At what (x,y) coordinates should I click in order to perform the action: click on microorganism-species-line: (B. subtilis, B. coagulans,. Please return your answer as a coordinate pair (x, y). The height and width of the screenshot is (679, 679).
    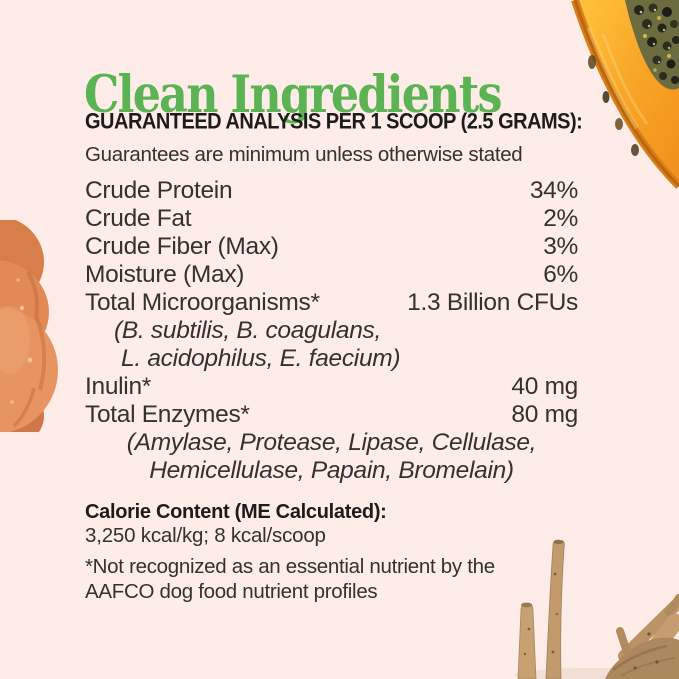
    Looking at the image, I should click on (247, 330).